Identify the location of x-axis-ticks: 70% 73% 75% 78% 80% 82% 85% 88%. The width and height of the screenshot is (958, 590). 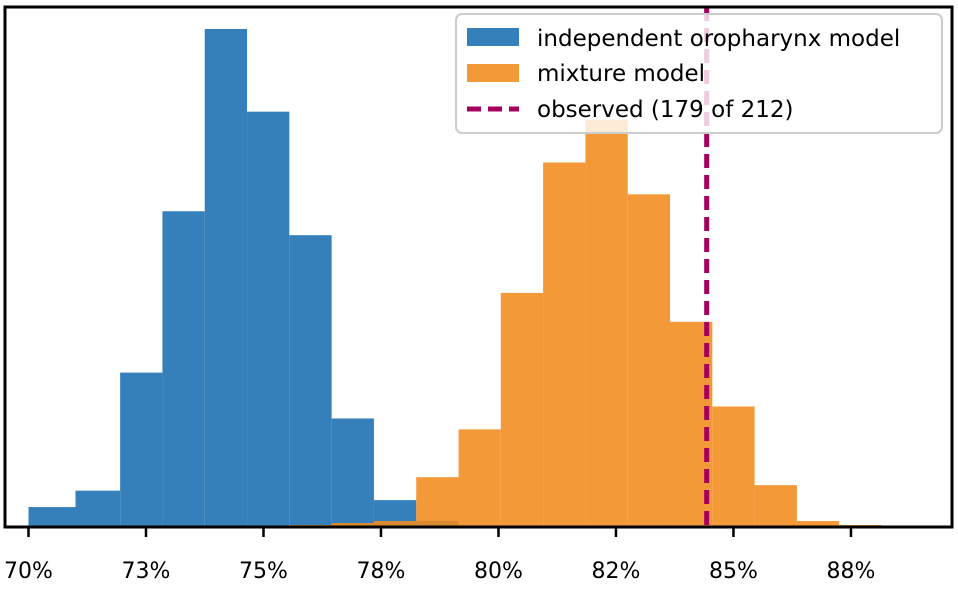
(439, 555).